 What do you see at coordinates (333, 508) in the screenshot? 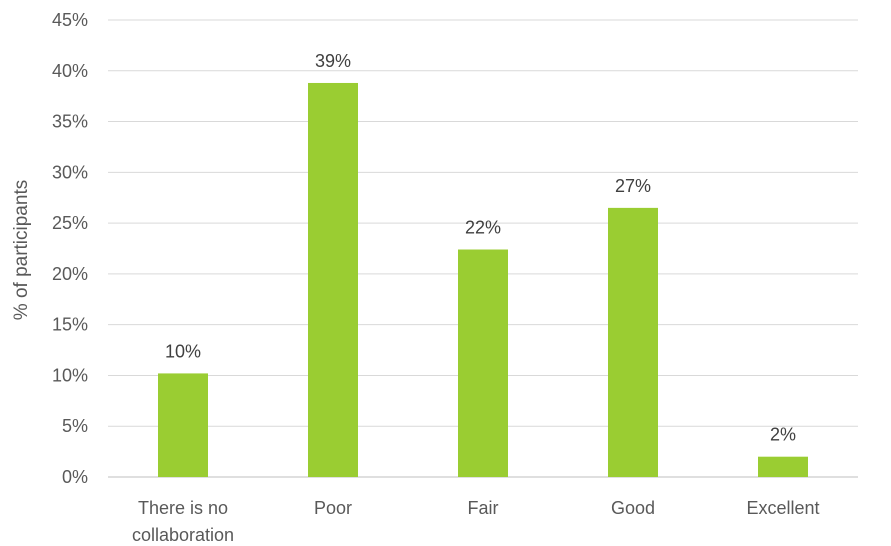
I see `category-label: Poor` at bounding box center [333, 508].